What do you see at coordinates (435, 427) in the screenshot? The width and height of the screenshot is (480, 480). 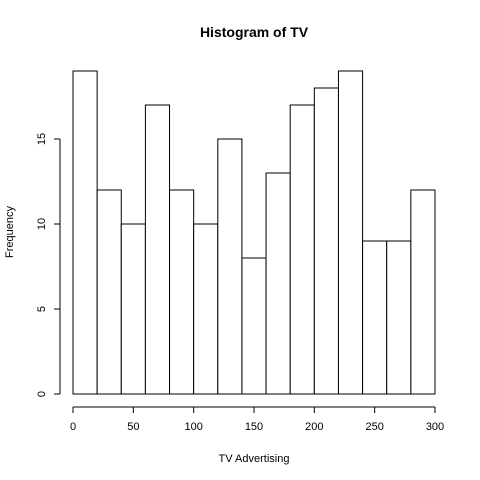 I see `x-tick-label: 300` at bounding box center [435, 427].